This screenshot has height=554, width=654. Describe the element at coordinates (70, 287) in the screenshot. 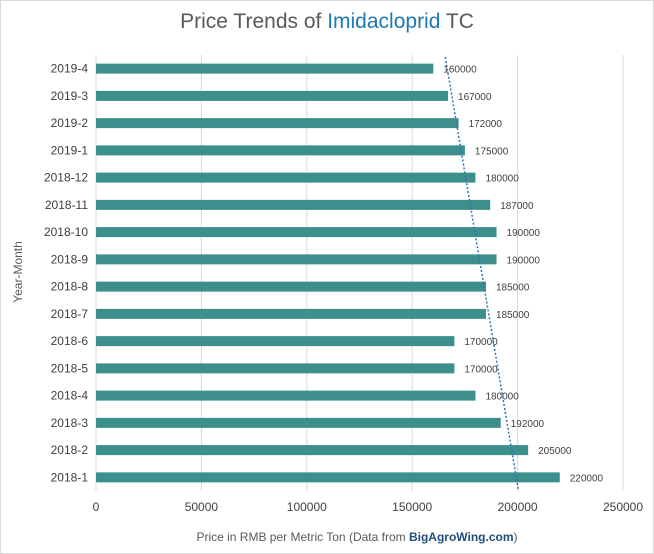

I see `y-tick-label: 2018-8` at that location.